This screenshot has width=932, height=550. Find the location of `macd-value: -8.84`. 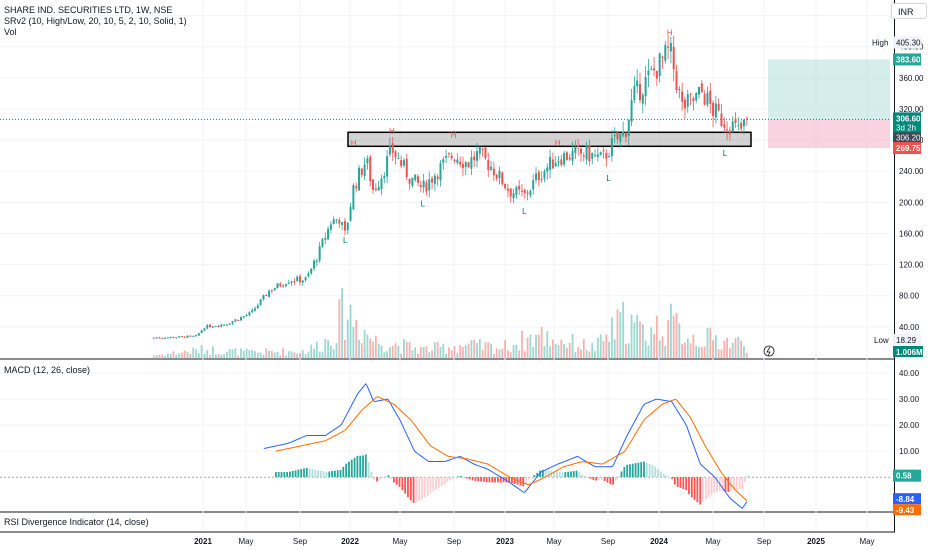

macd-value: -8.84 is located at coordinates (905, 499).